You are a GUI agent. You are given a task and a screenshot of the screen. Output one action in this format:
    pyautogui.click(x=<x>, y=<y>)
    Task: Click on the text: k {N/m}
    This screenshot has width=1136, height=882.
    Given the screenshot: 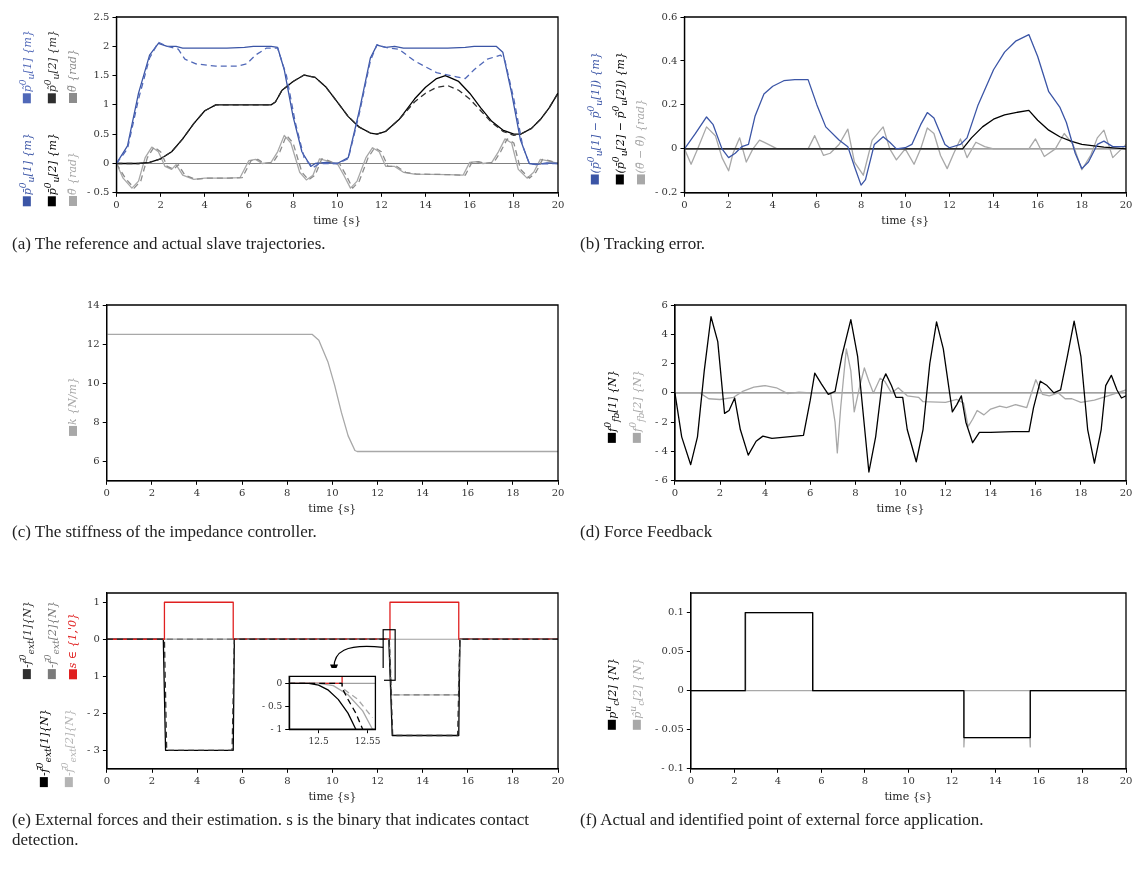 What is the action you would take?
    pyautogui.click(x=73, y=400)
    